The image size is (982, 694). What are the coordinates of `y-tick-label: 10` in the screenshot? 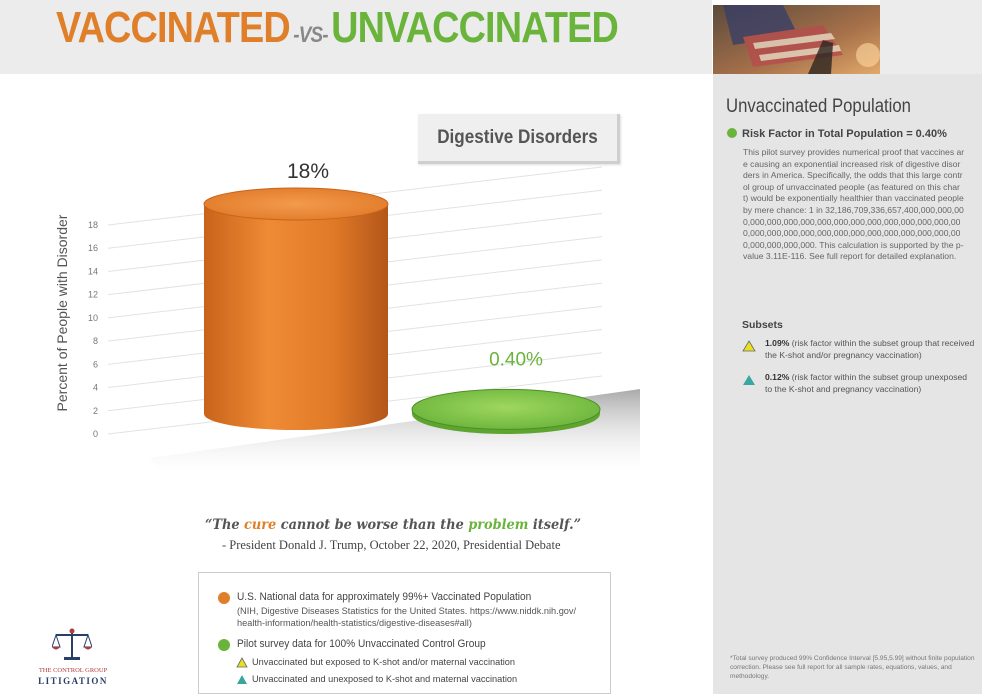 It's located at (93, 318).